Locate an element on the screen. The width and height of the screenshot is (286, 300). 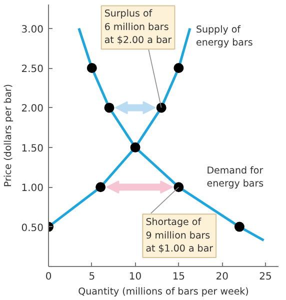
y-tick-label: 2.00 is located at coordinates (32, 109).